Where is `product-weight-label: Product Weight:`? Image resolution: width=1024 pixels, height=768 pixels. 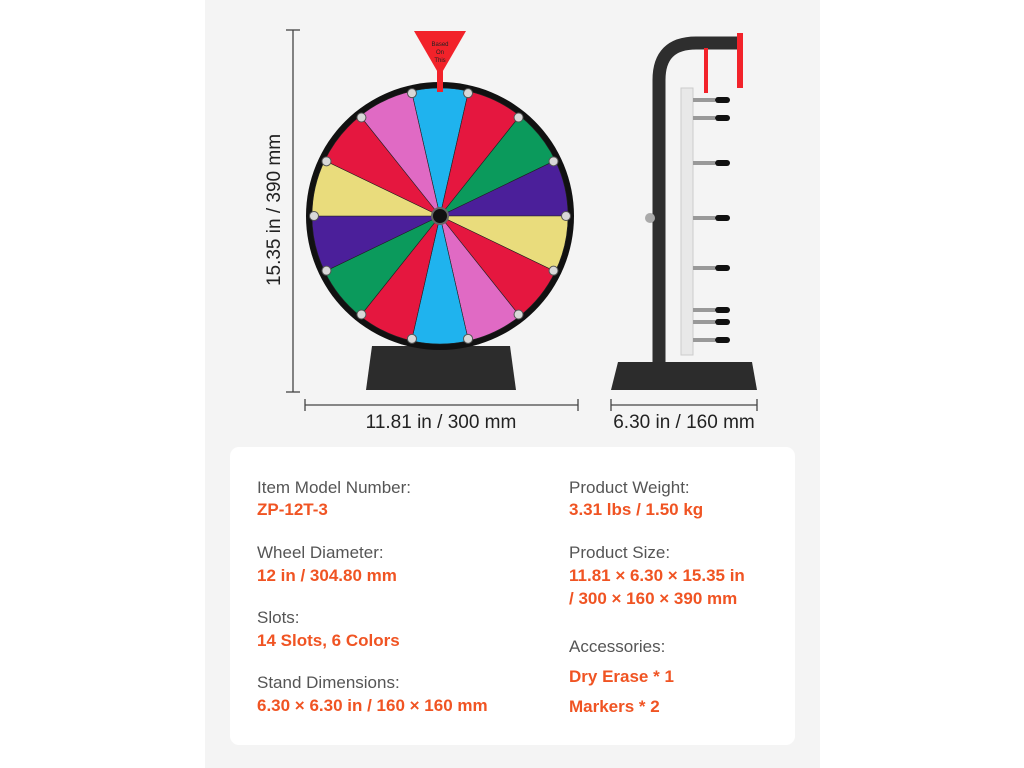
product-weight-label: Product Weight: is located at coordinates (629, 487).